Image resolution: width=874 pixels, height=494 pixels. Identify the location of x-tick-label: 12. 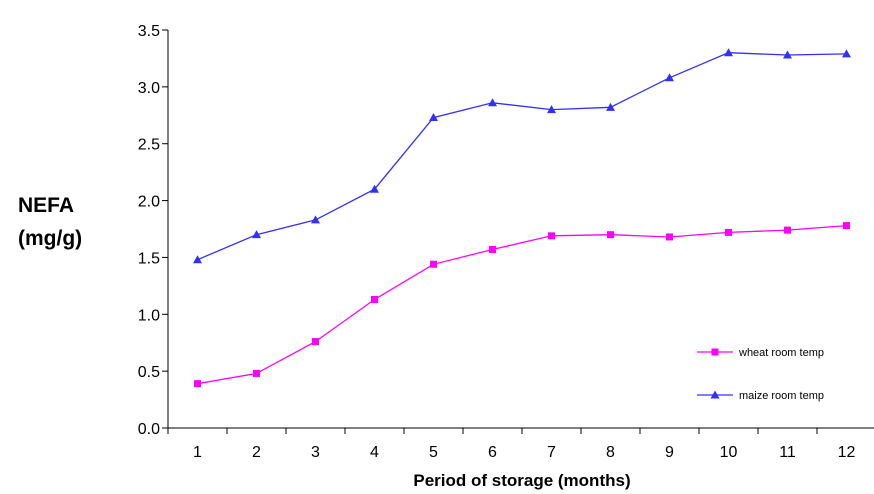
(847, 452).